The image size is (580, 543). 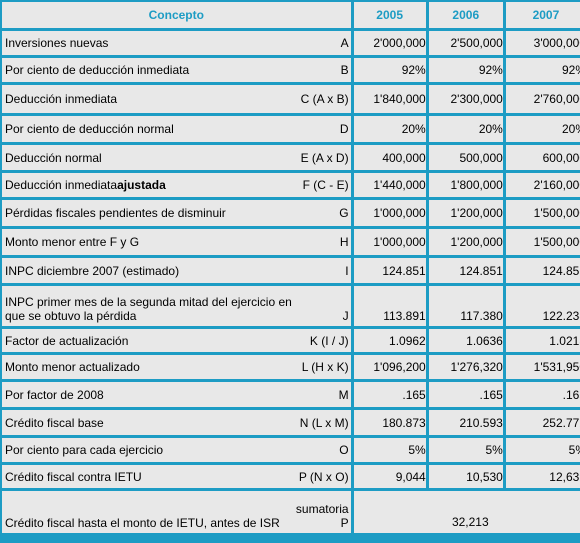 I want to click on header-year: 2005, so click(x=389, y=15).